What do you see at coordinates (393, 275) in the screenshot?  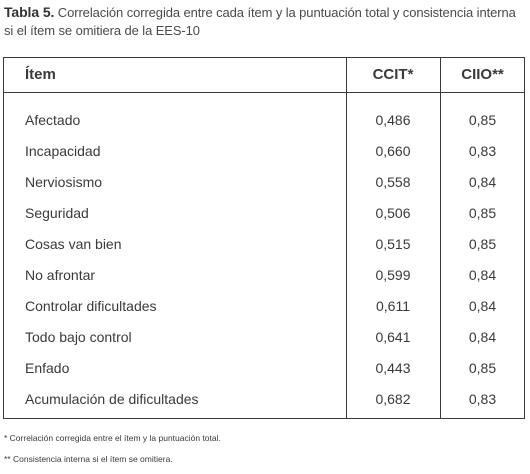 I see `ccit-value: 0,599` at bounding box center [393, 275].